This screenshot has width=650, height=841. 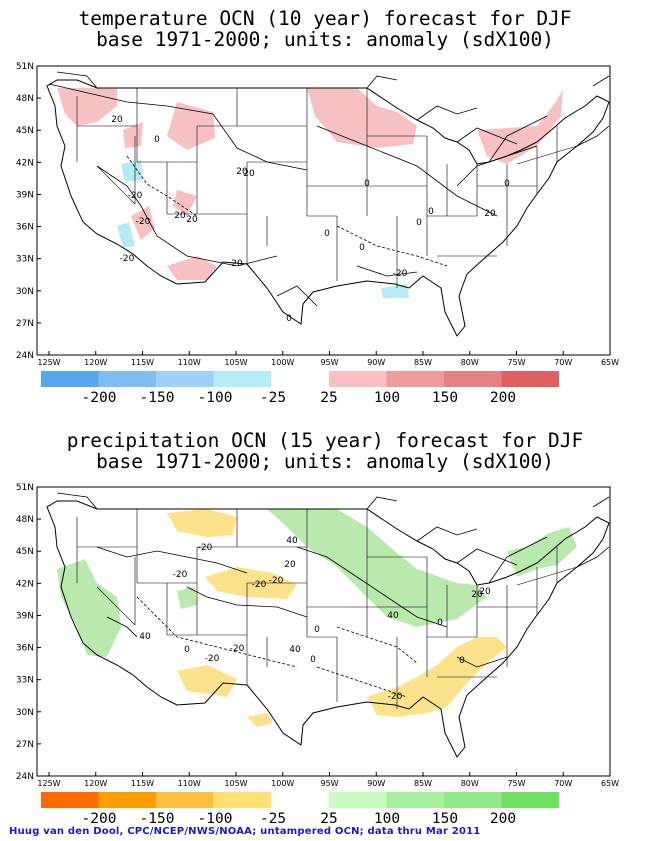 What do you see at coordinates (376, 362) in the screenshot?
I see `lon-label: 90W` at bounding box center [376, 362].